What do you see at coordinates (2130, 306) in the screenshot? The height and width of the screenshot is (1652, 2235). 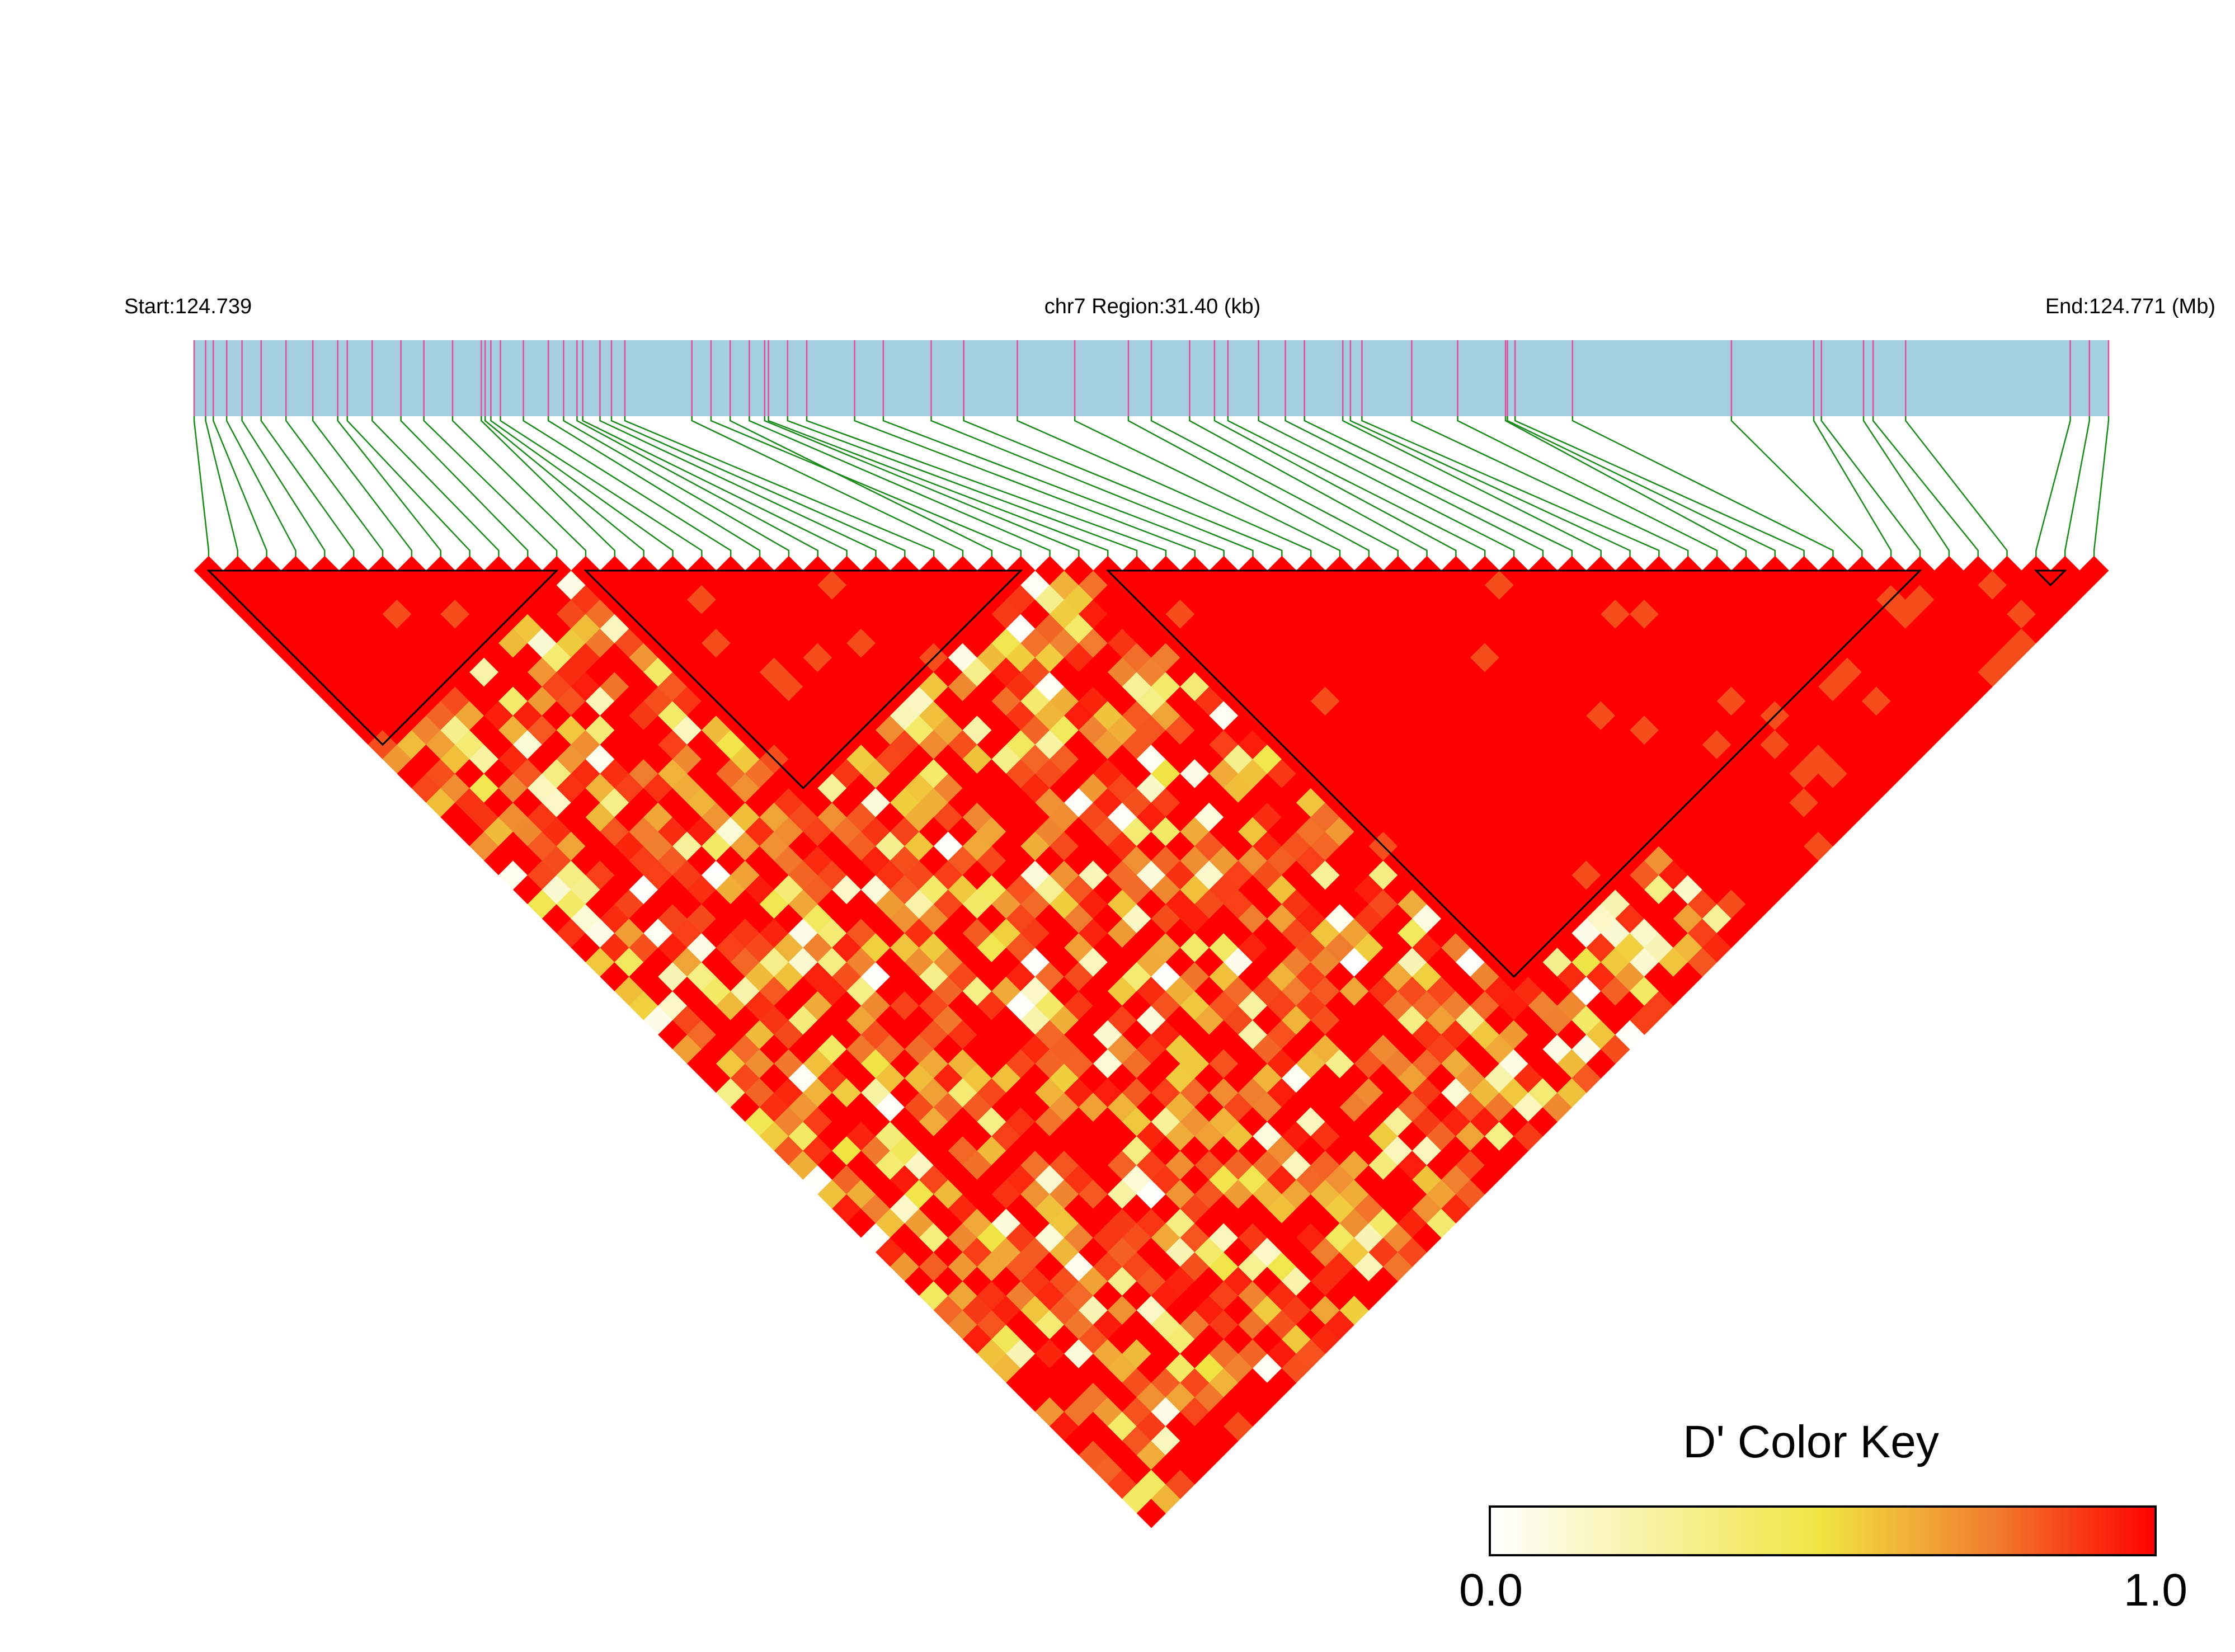 I see `region-end-label: End:124.771 (Mb)` at bounding box center [2130, 306].